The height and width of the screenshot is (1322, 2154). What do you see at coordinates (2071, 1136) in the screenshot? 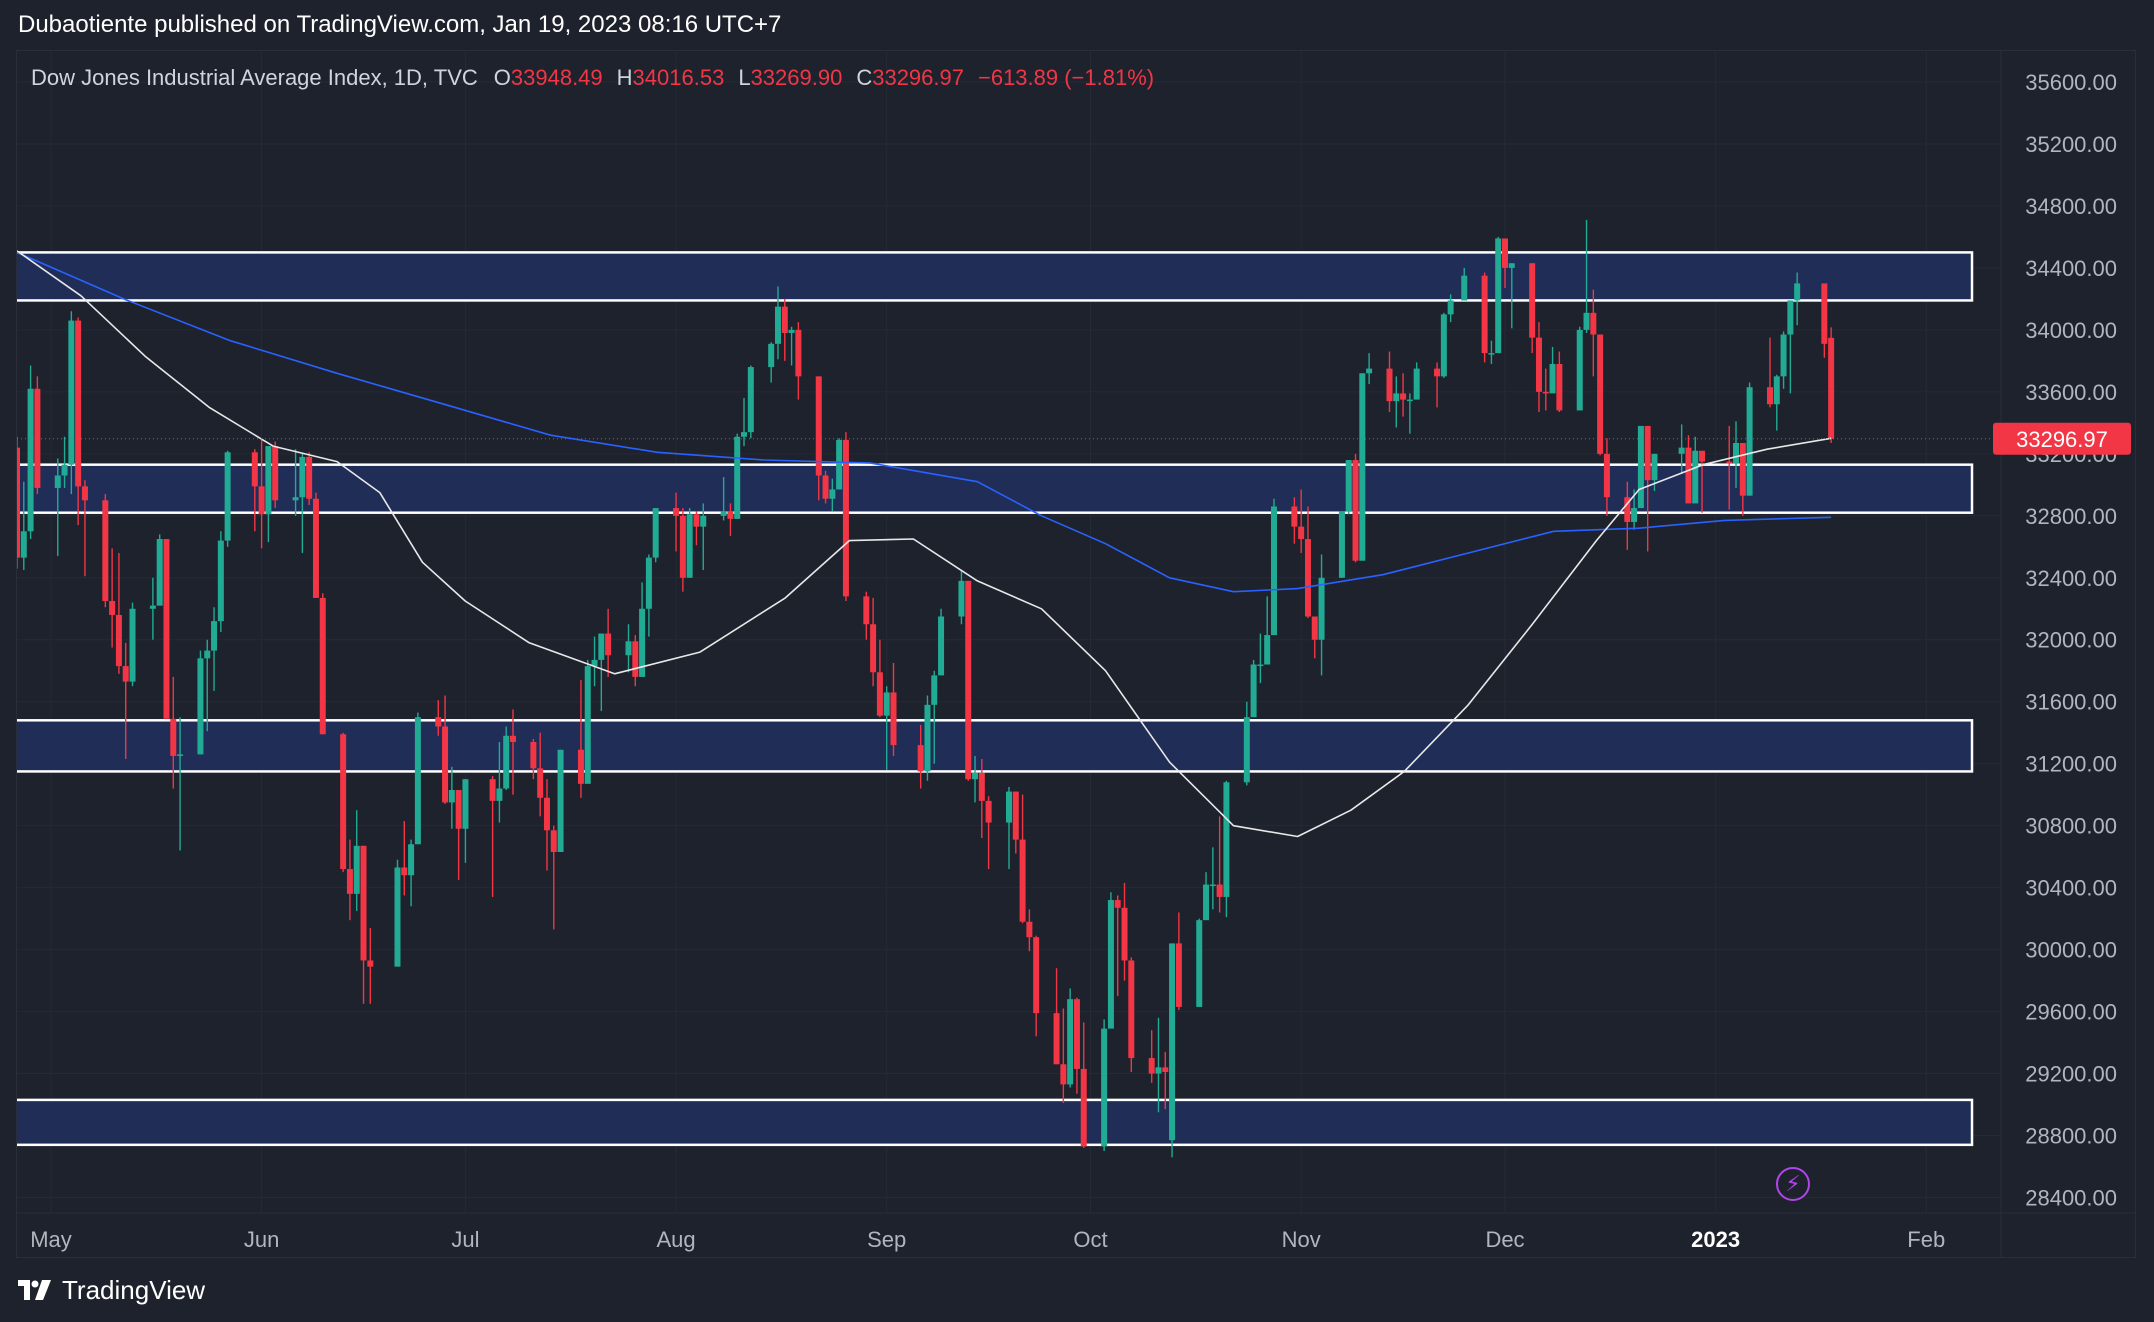
I see `y-tick-label: 28800.00` at bounding box center [2071, 1136].